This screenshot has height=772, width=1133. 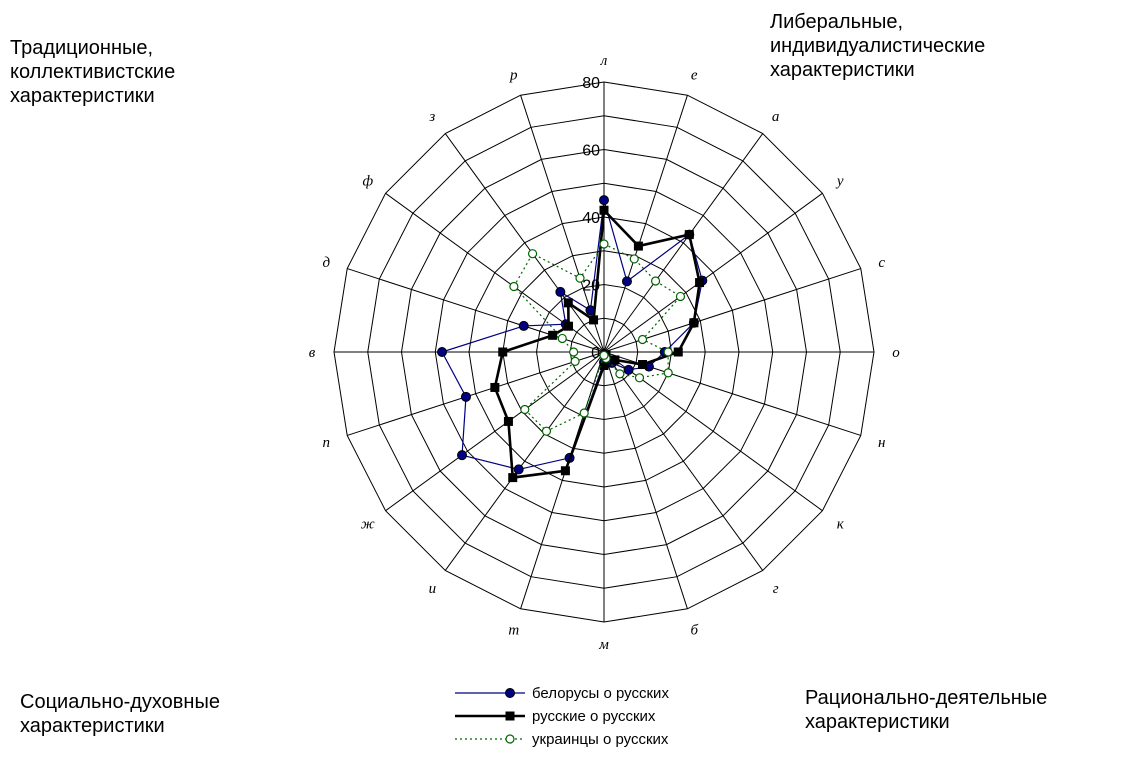 What do you see at coordinates (433, 589) in the screenshot?
I see `category-label: и` at bounding box center [433, 589].